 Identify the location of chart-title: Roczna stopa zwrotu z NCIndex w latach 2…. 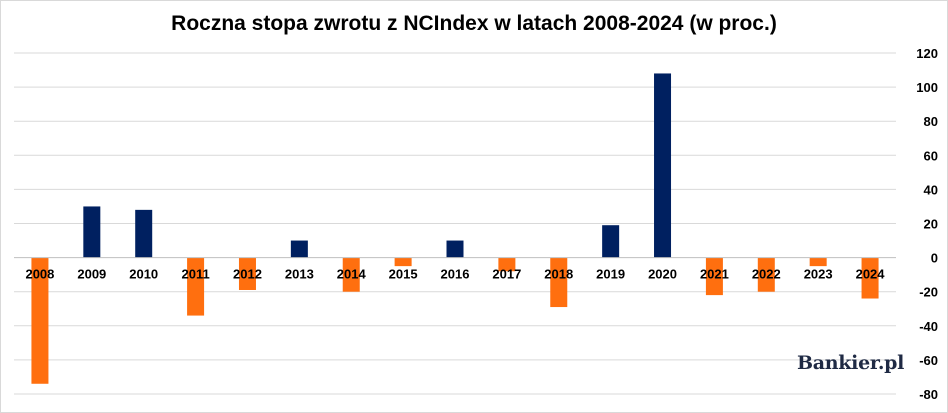
(474, 23).